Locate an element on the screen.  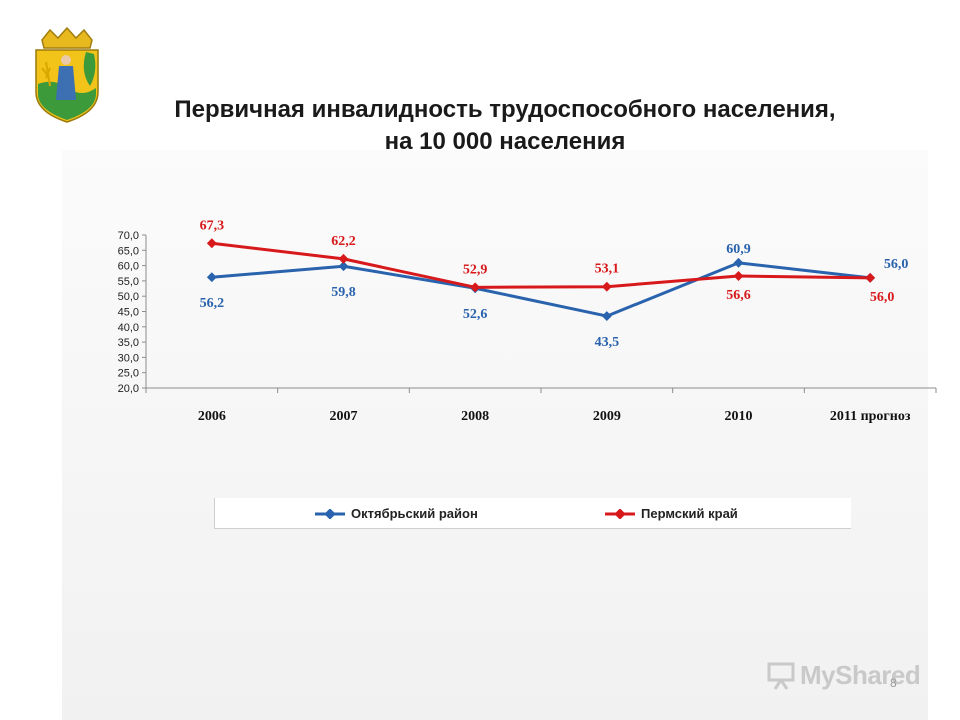
data-label-series-2: 52,9 is located at coordinates (475, 269).